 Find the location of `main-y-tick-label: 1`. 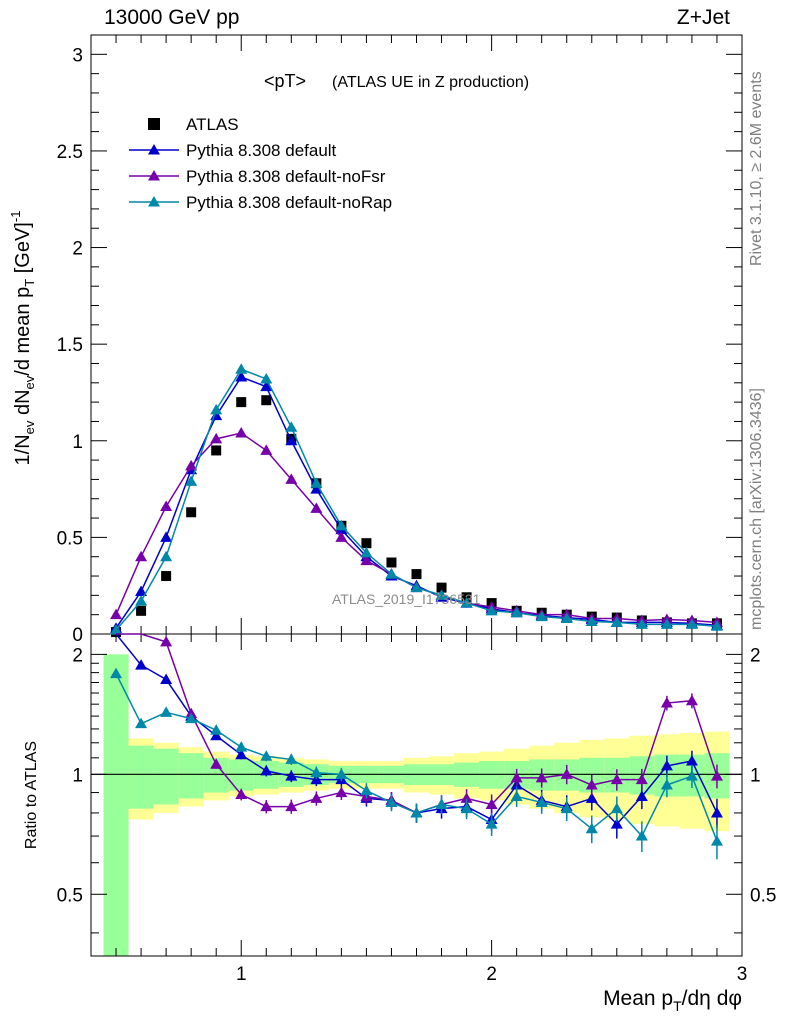

main-y-tick-label: 1 is located at coordinates (77, 442).